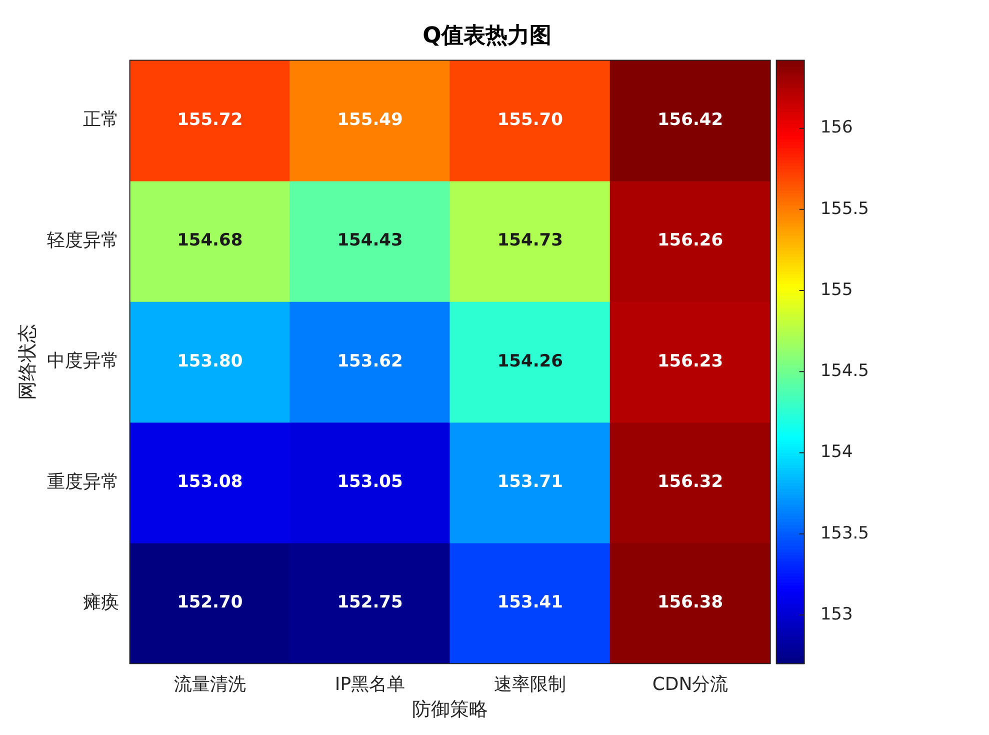 The image size is (989, 735). Describe the element at coordinates (530, 685) in the screenshot. I see `x-tick-label: 速率限制` at that location.